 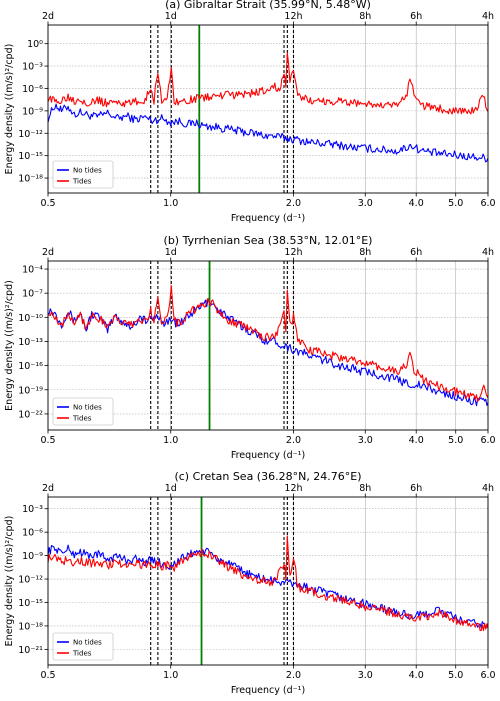 I want to click on y-tick-label: 10⁻²², so click(x=30, y=414).